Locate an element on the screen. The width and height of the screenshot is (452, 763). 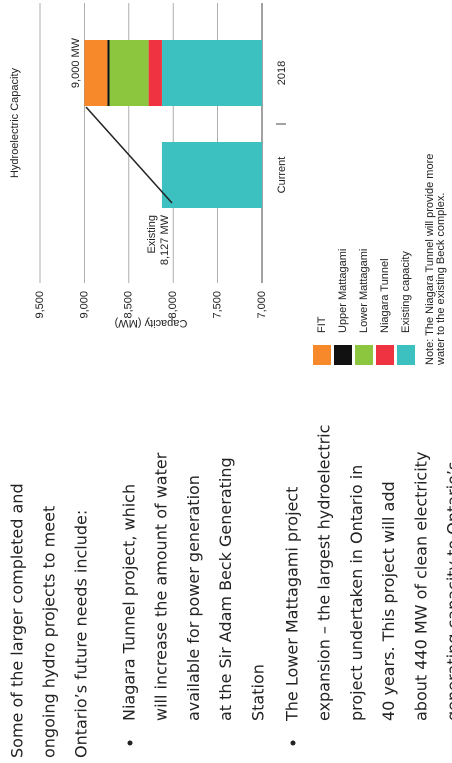
y-tick-label: 9,000 is located at coordinates (84, 305).